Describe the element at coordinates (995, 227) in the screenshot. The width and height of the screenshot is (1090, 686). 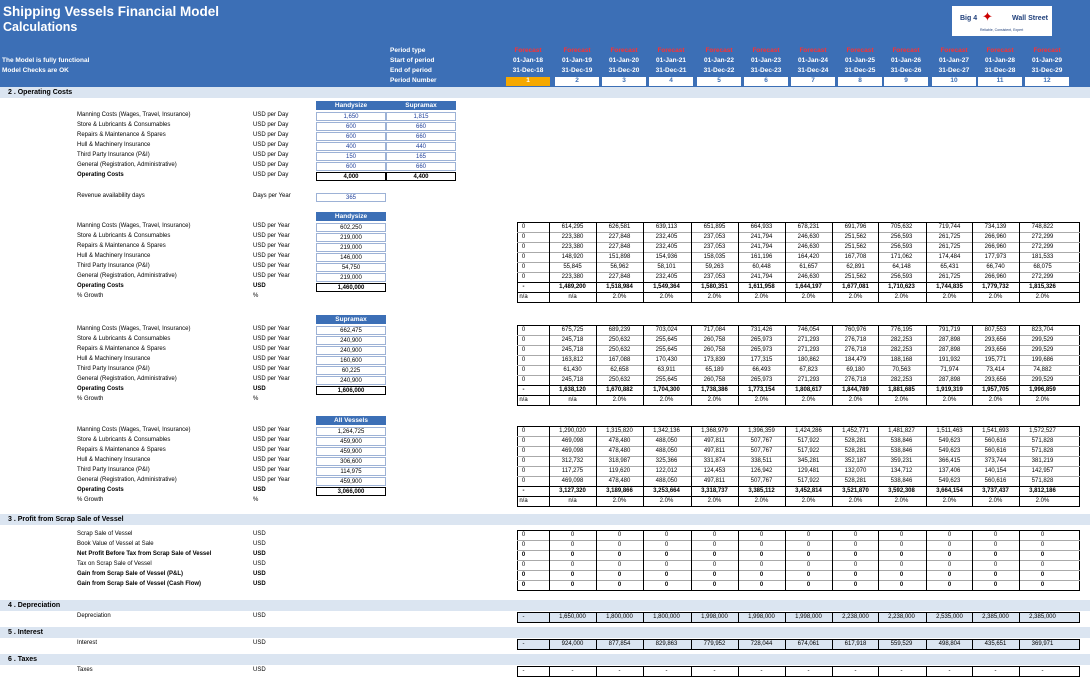
I see `block-cell-value: 734,139` at that location.